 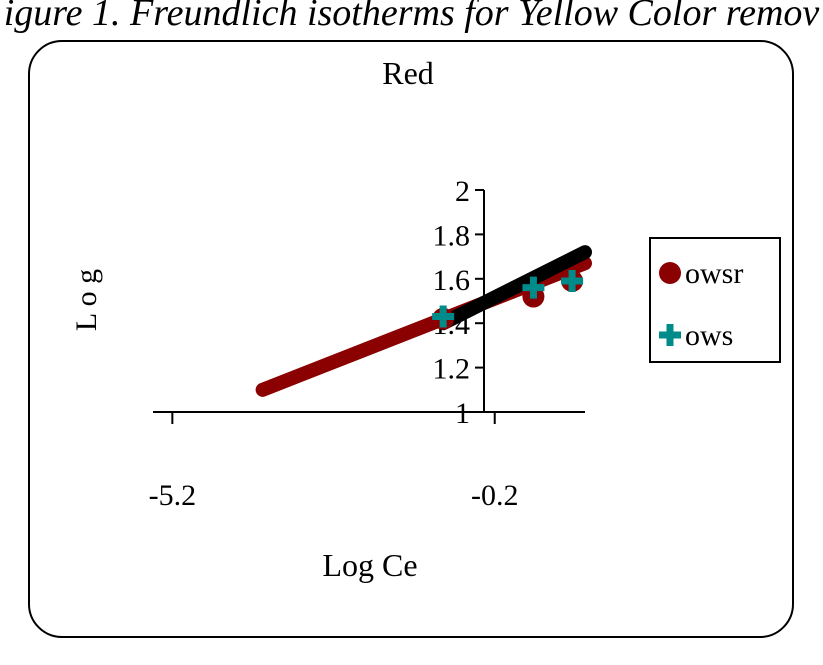 What do you see at coordinates (369, 565) in the screenshot?
I see `x-axis-label: Log Ce` at bounding box center [369, 565].